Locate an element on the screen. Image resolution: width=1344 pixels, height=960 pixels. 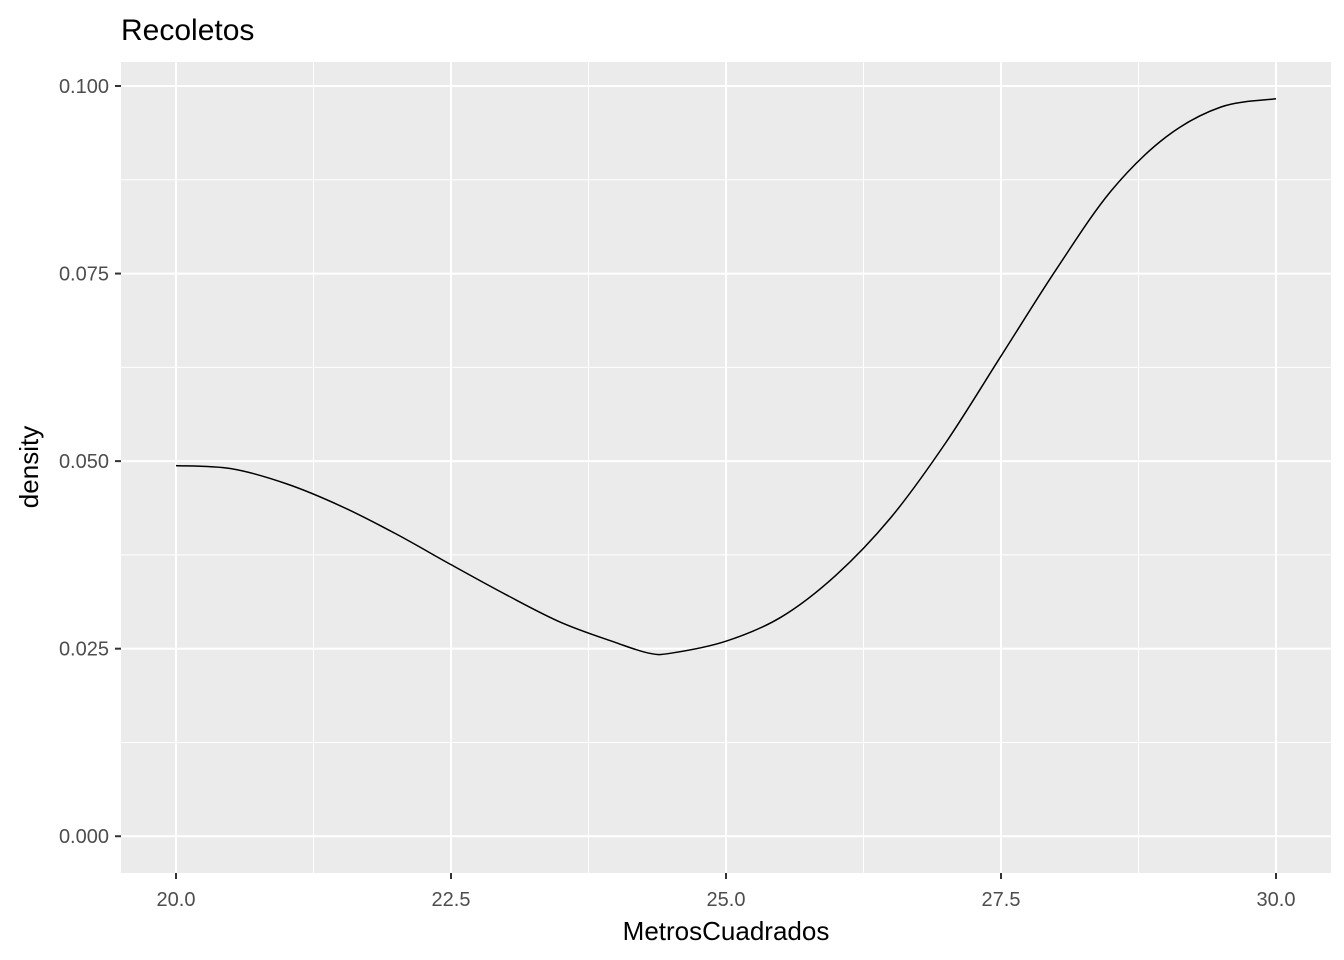
x-axis-label: MetrosCuadrados is located at coordinates (726, 931).